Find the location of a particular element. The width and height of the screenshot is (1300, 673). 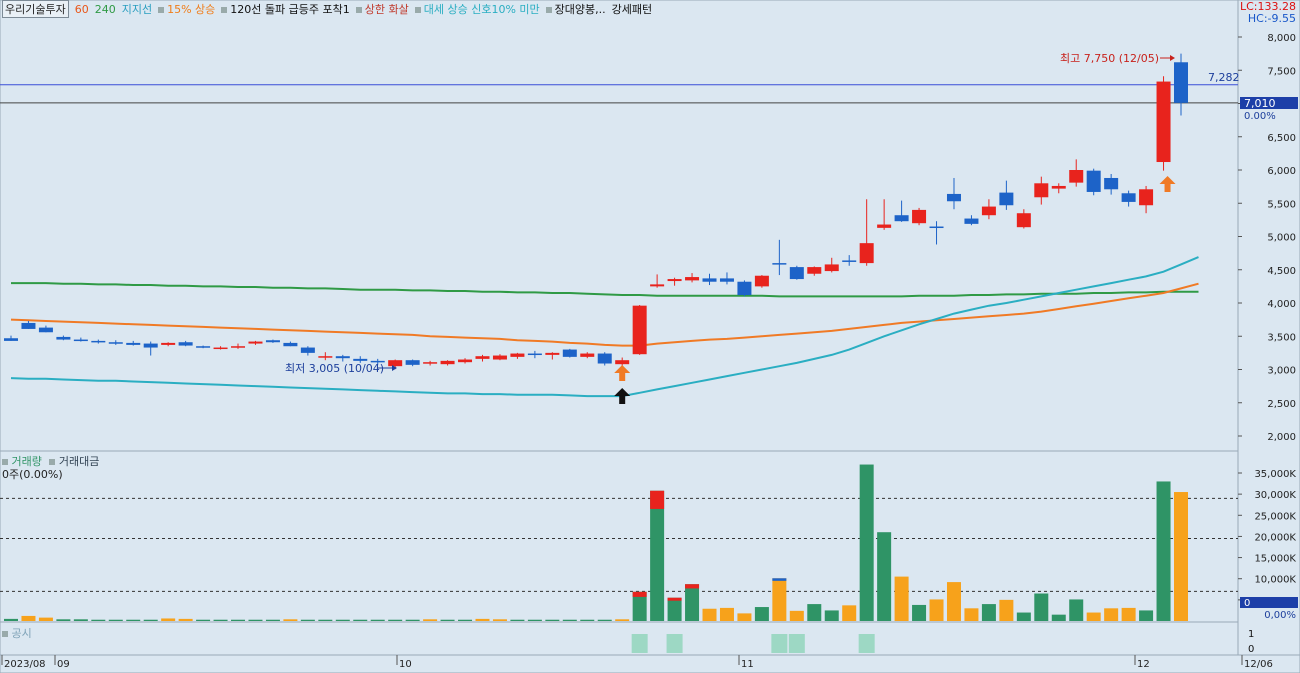

disclosure-panel is located at coordinates (619, 638).